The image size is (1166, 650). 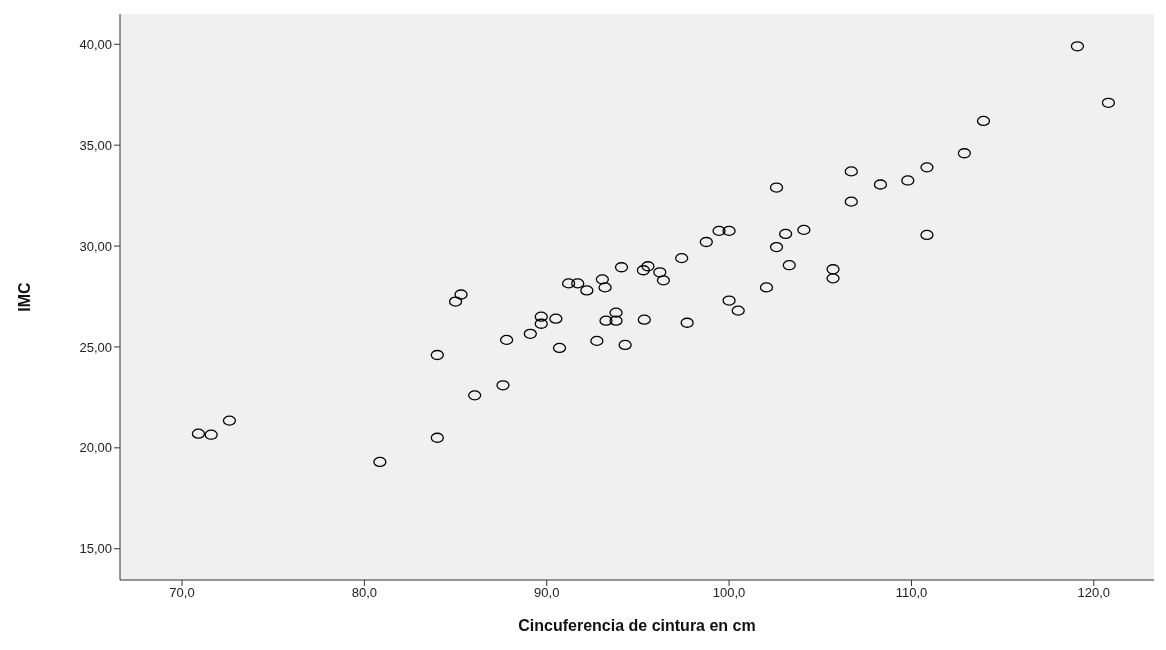 I want to click on y-tick-label: 25,00, so click(x=95, y=347).